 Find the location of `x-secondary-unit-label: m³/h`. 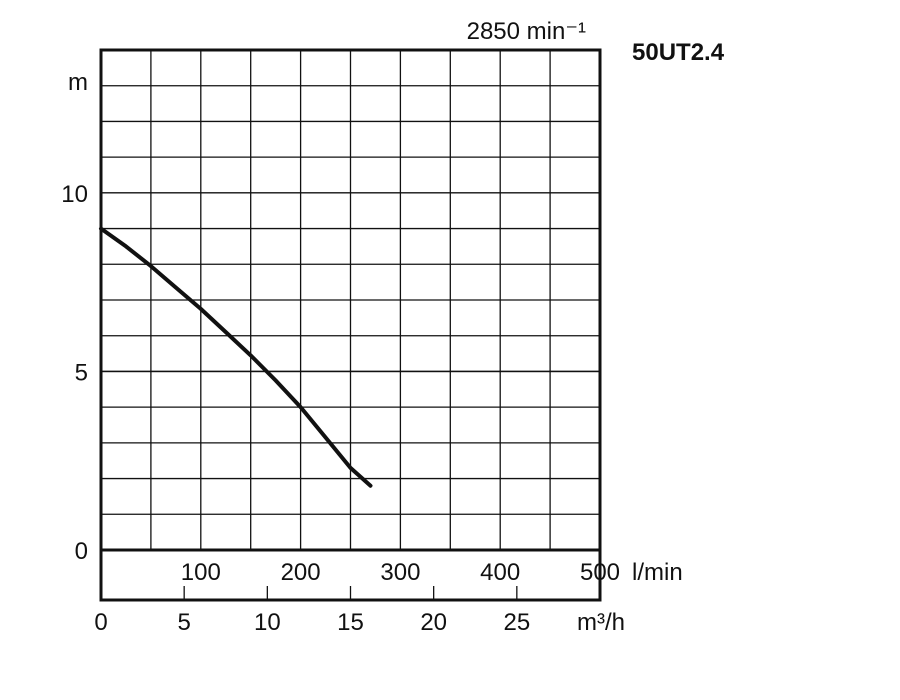

x-secondary-unit-label: m³/h is located at coordinates (601, 622).